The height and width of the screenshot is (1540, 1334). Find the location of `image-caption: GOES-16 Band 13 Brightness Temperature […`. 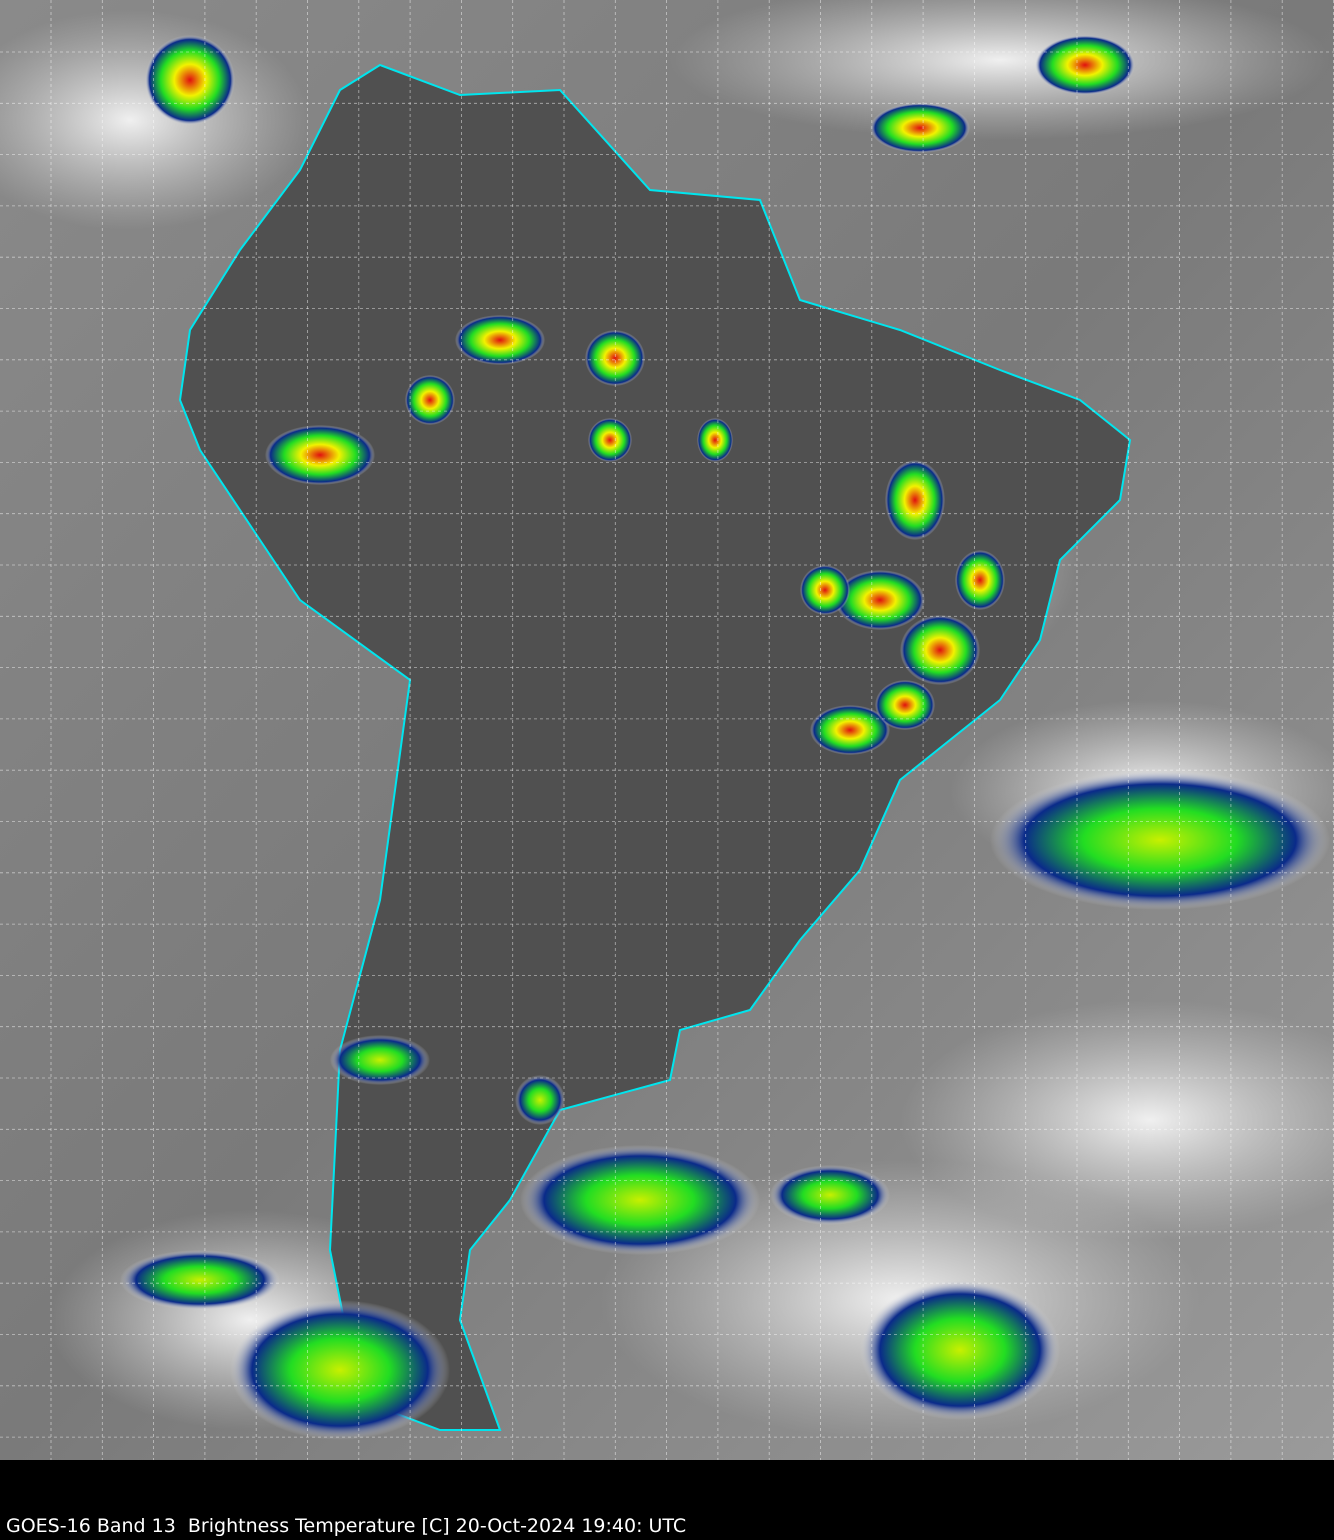

image-caption: GOES-16 Band 13 Brightness Temperature [… is located at coordinates (346, 1526).